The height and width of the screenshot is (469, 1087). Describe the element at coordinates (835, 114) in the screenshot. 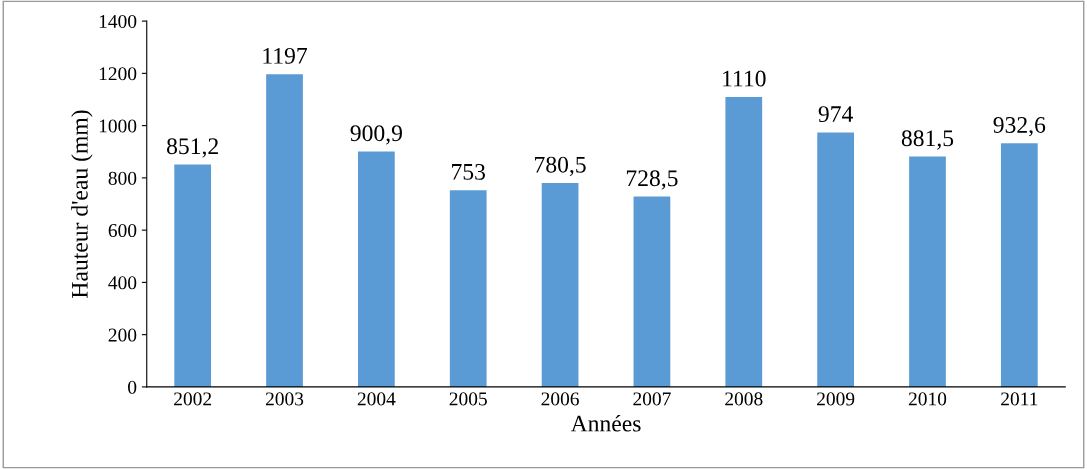

I see `data-label: 974` at that location.